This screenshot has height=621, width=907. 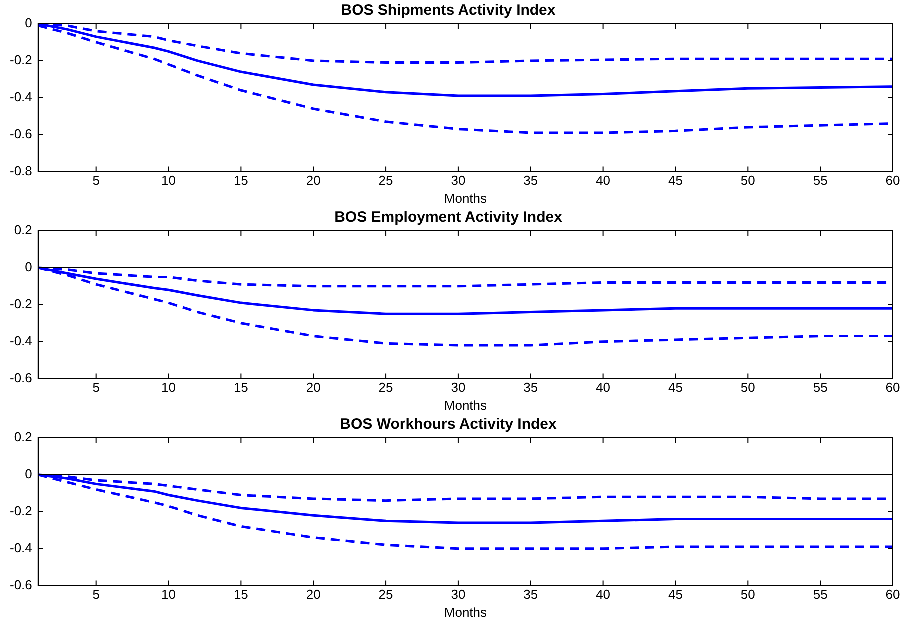 I want to click on chart-title: BOS Workhours Activity Index, so click(x=449, y=425).